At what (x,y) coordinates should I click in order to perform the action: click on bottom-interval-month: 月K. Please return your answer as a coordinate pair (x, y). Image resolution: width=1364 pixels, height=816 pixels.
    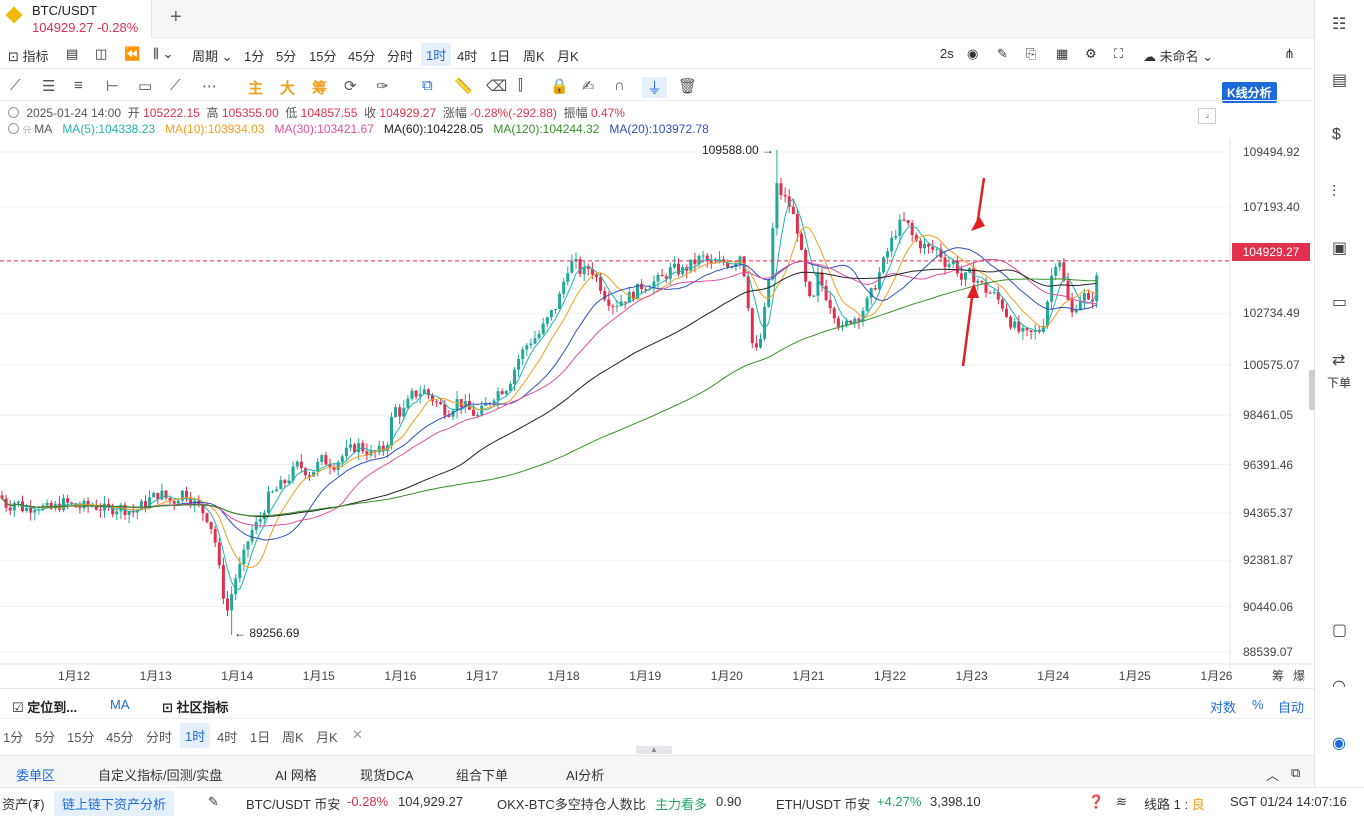
    Looking at the image, I should click on (327, 737).